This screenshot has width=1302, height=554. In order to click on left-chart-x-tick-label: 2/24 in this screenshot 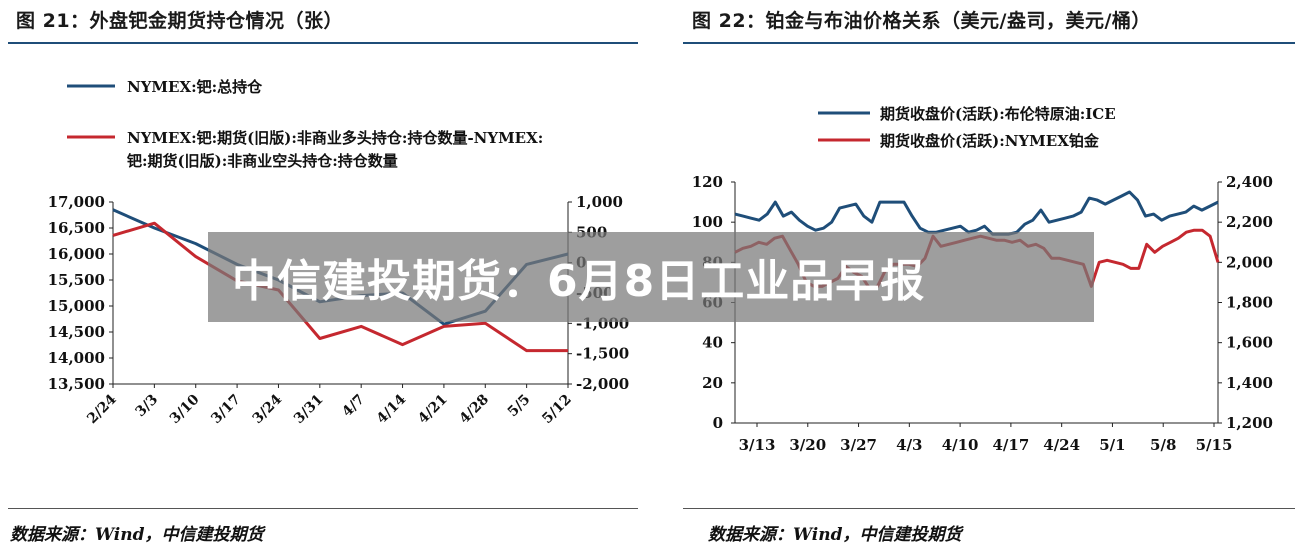, I will do `click(102, 409)`.